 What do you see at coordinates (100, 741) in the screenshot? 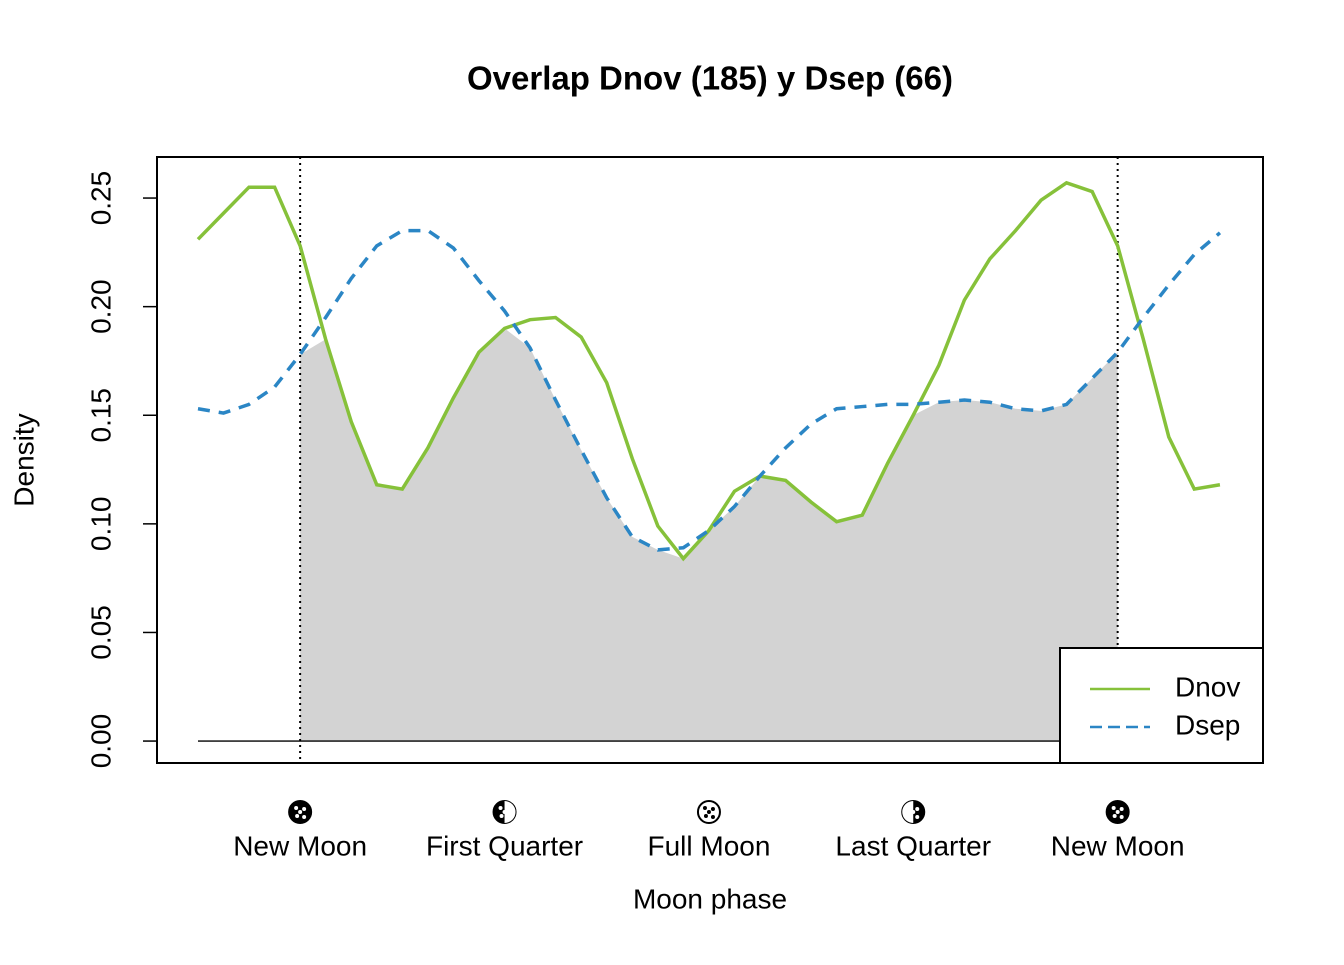
I see `y-tick-label: 0.00` at bounding box center [100, 741].